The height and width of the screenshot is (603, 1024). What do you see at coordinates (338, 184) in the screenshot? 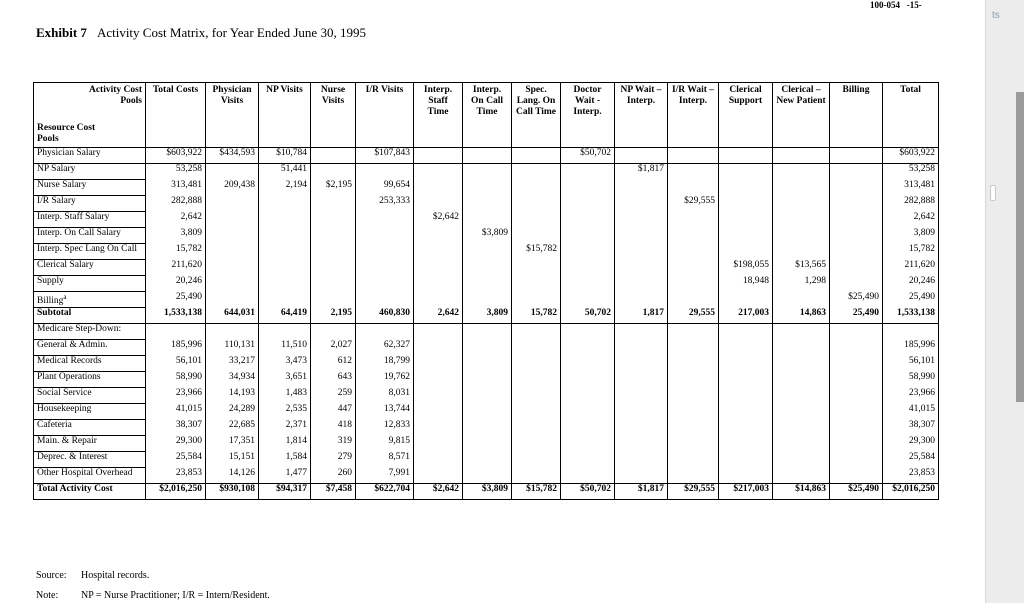
I see `cell-value: $2,195` at bounding box center [338, 184].